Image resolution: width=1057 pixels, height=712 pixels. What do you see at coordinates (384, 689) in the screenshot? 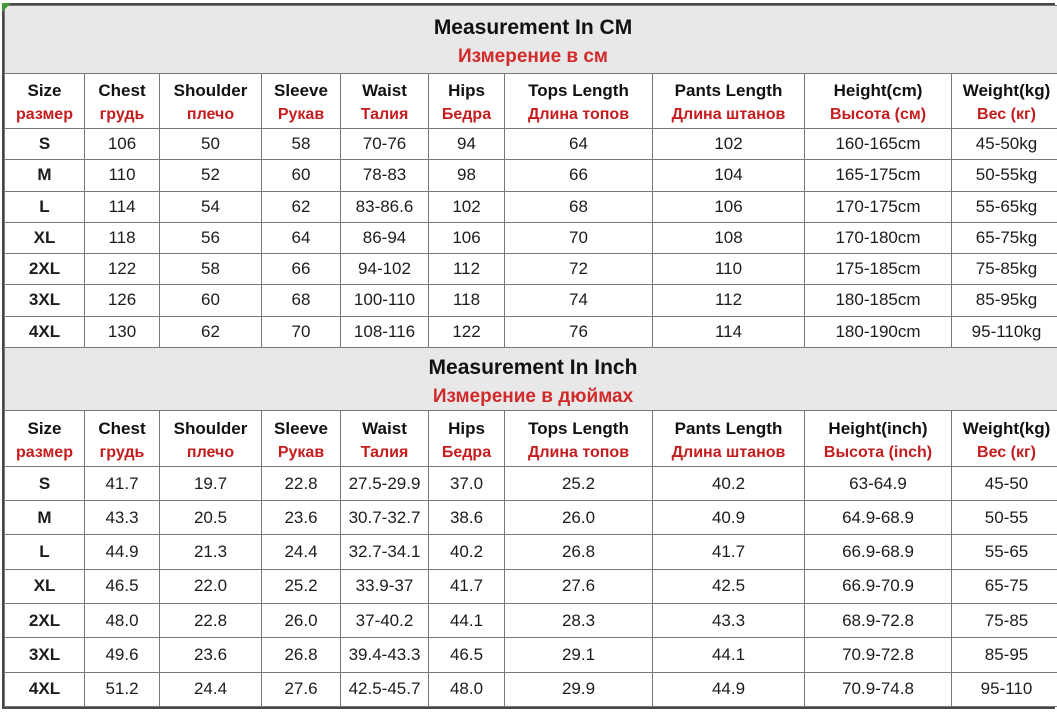
I see `value-cell: 42.5-45.7` at bounding box center [384, 689].